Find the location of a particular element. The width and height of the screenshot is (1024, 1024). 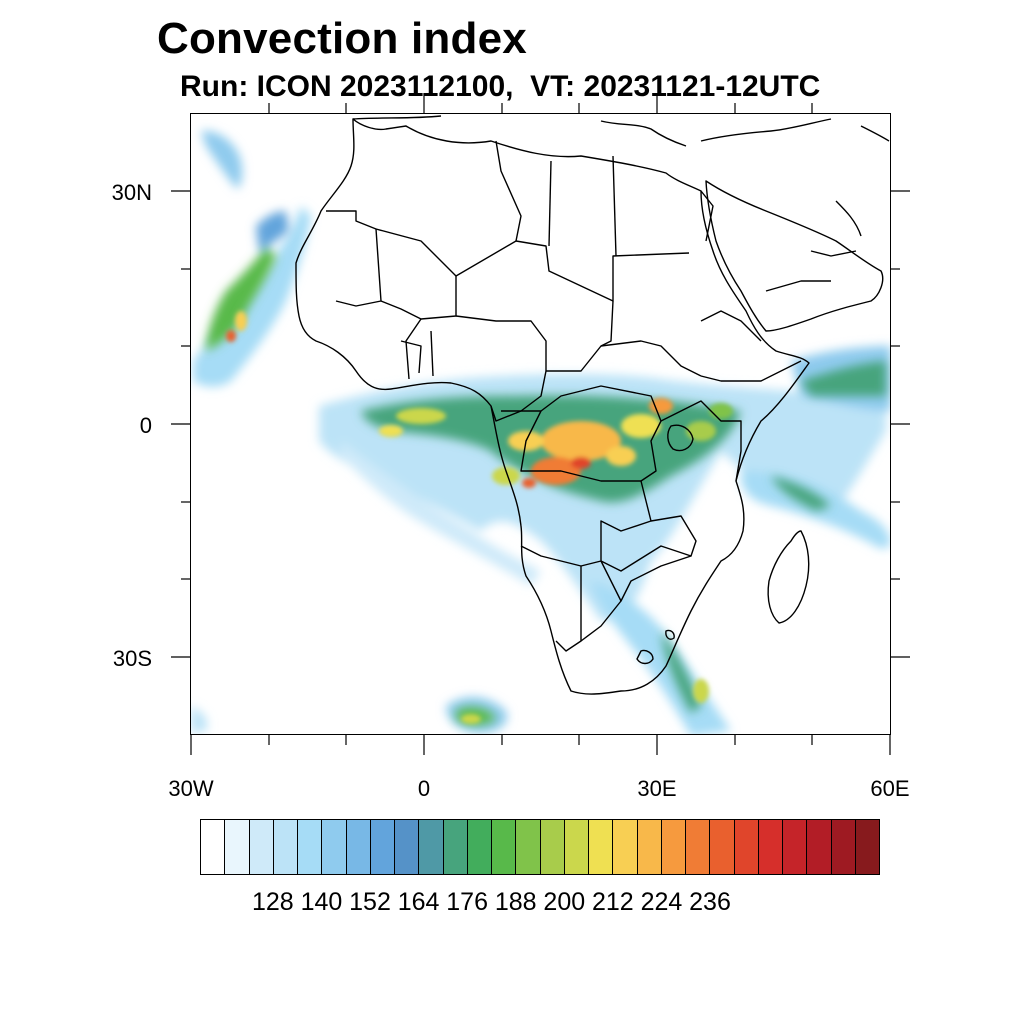

lon-label-30w: 30W is located at coordinates (191, 788).